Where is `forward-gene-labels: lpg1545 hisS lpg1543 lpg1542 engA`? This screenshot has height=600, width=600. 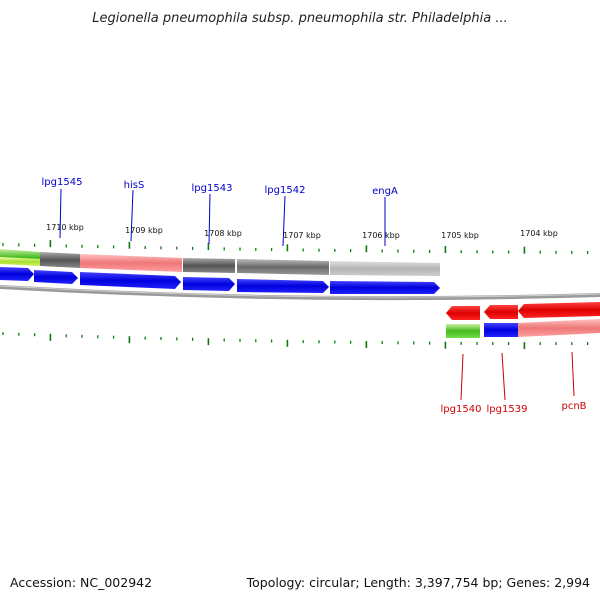
forward-gene-labels: lpg1545 hisS lpg1543 lpg1542 engA is located at coordinates (220, 212).